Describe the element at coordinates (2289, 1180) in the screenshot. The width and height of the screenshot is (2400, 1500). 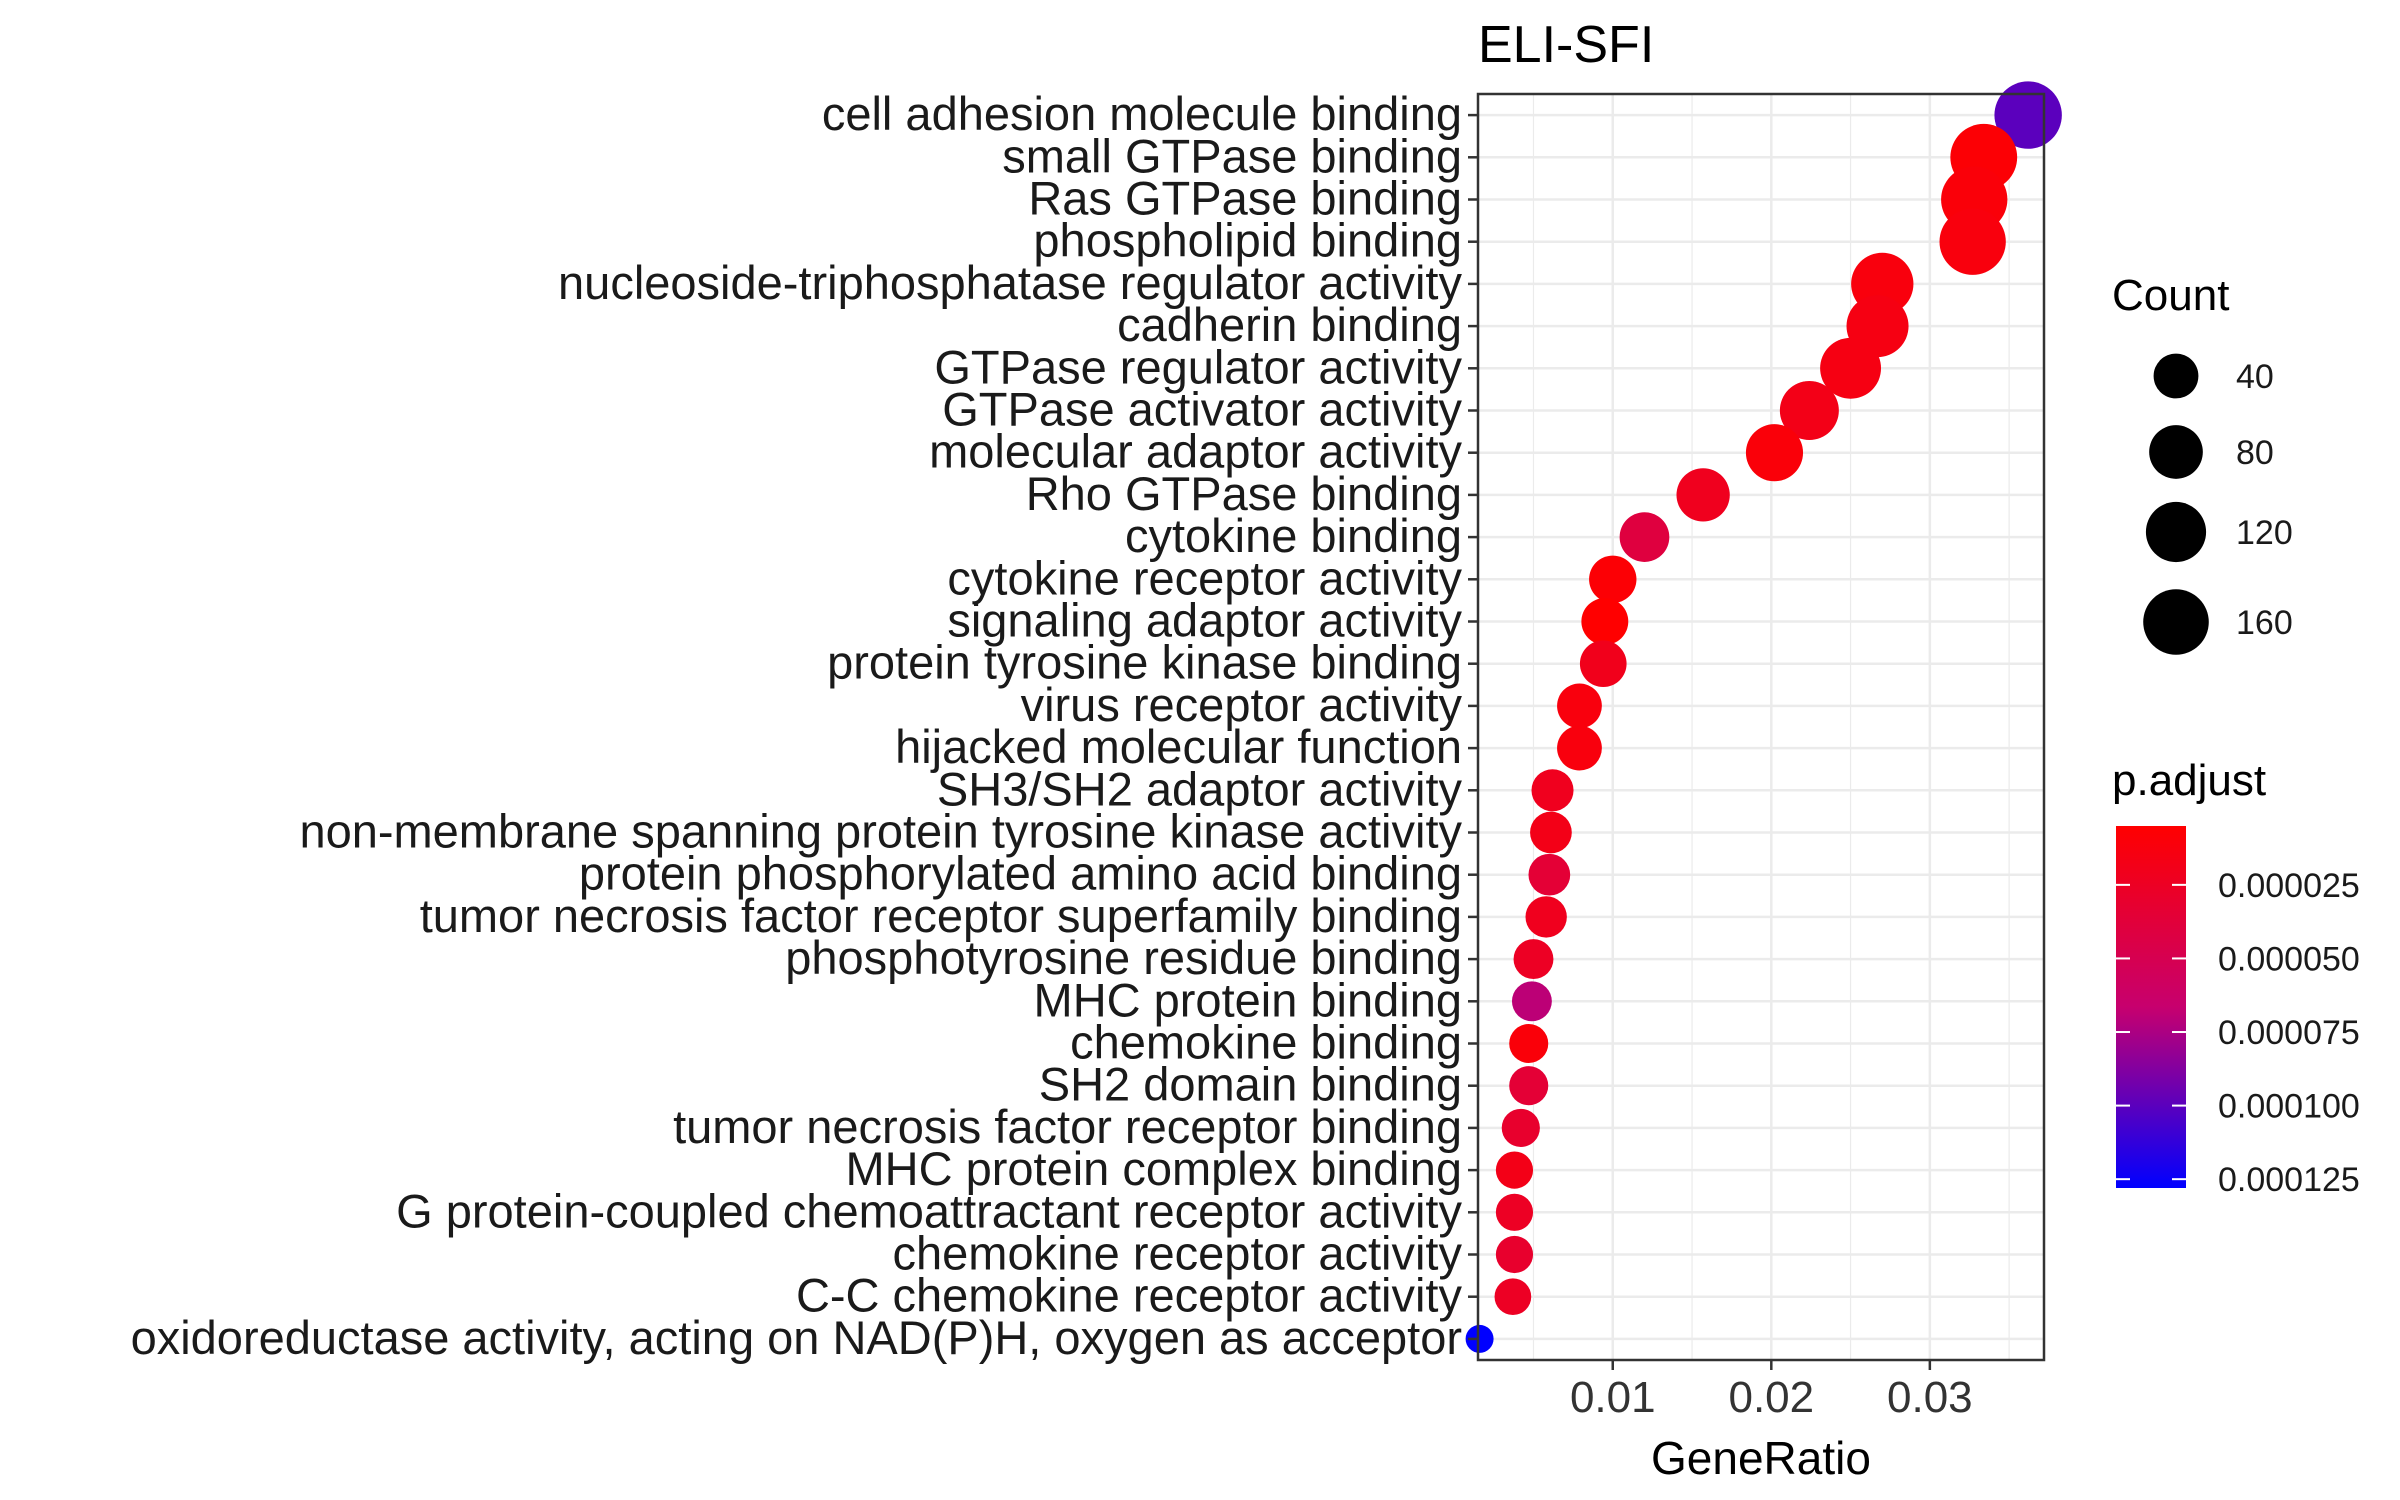
I see `colorbar-tick-label: 0.000125` at that location.